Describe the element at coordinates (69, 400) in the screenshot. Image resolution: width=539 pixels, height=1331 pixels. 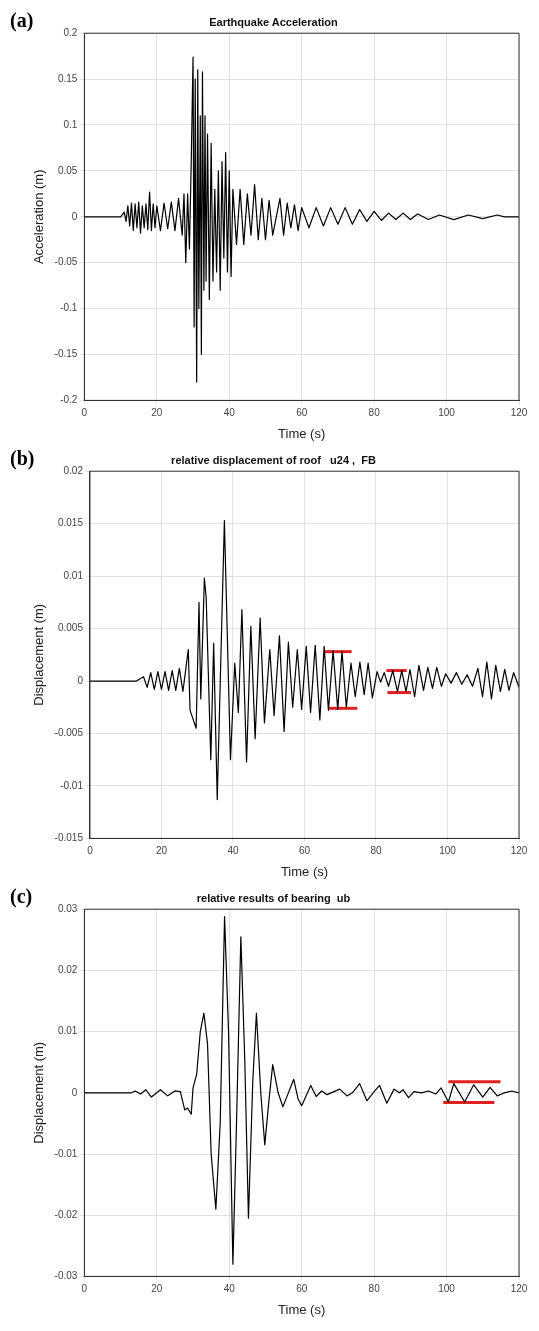
I see `y-tick-label: -0.2` at that location.